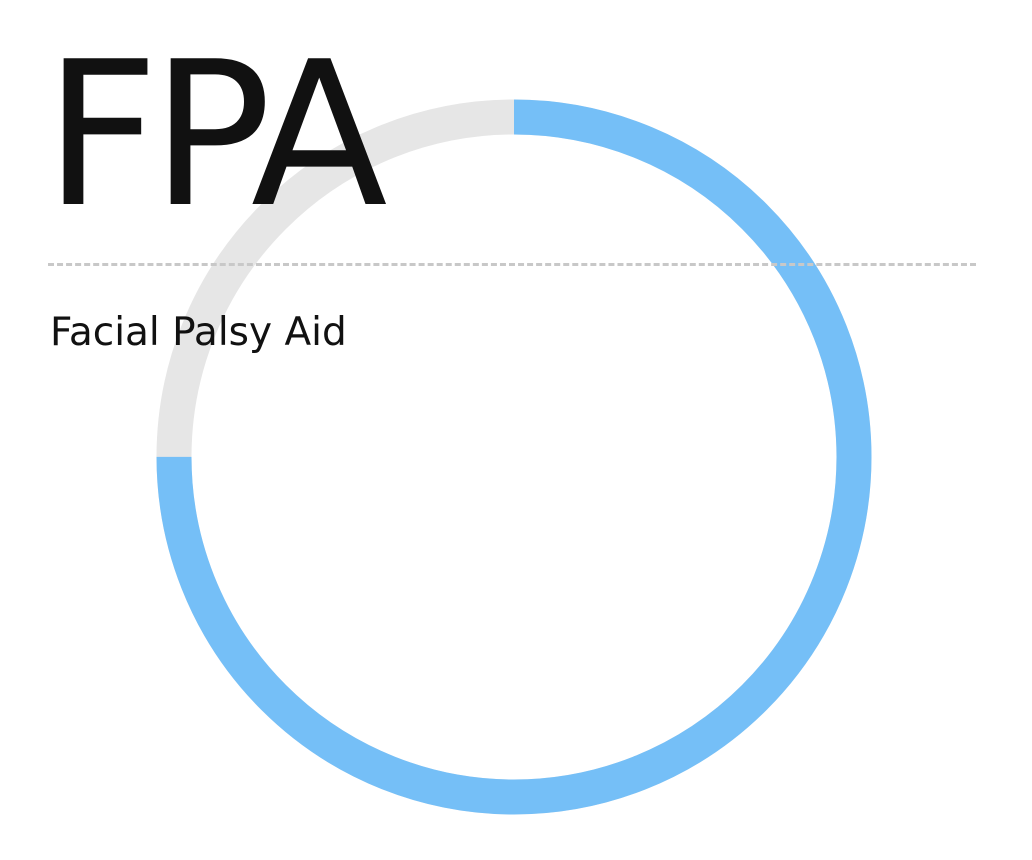 The width and height of the screenshot is (1032, 860). Describe the element at coordinates (512, 264) in the screenshot. I see `divider` at that location.